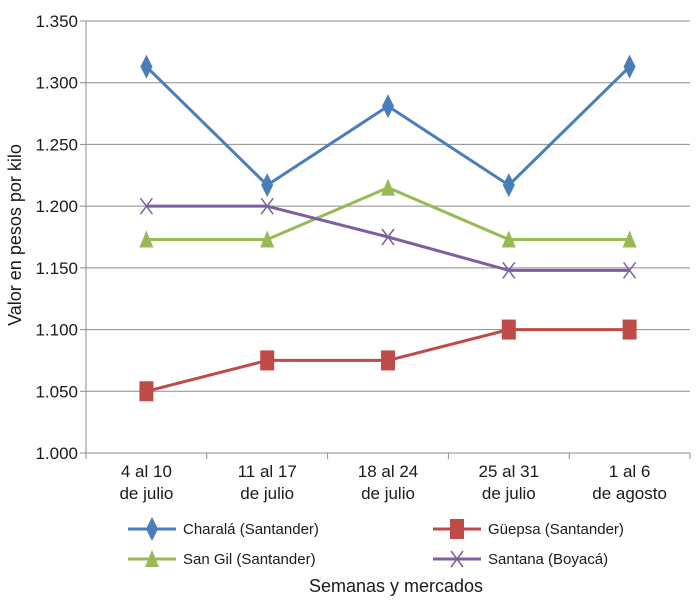 The width and height of the screenshot is (698, 604). Describe the element at coordinates (56, 330) in the screenshot. I see `y-tick-label: 1.100` at that location.